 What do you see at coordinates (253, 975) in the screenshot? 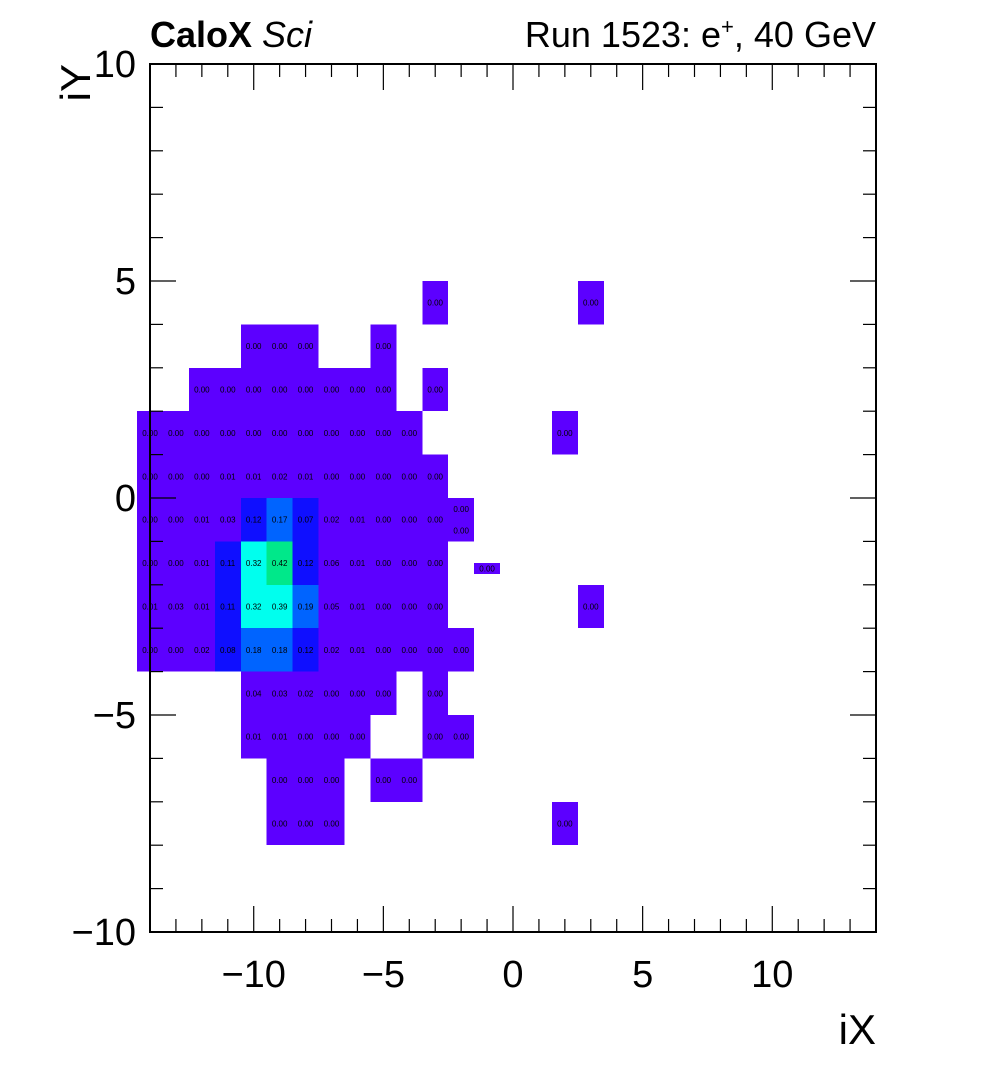
I see `x-tick-label: −10` at bounding box center [253, 975].